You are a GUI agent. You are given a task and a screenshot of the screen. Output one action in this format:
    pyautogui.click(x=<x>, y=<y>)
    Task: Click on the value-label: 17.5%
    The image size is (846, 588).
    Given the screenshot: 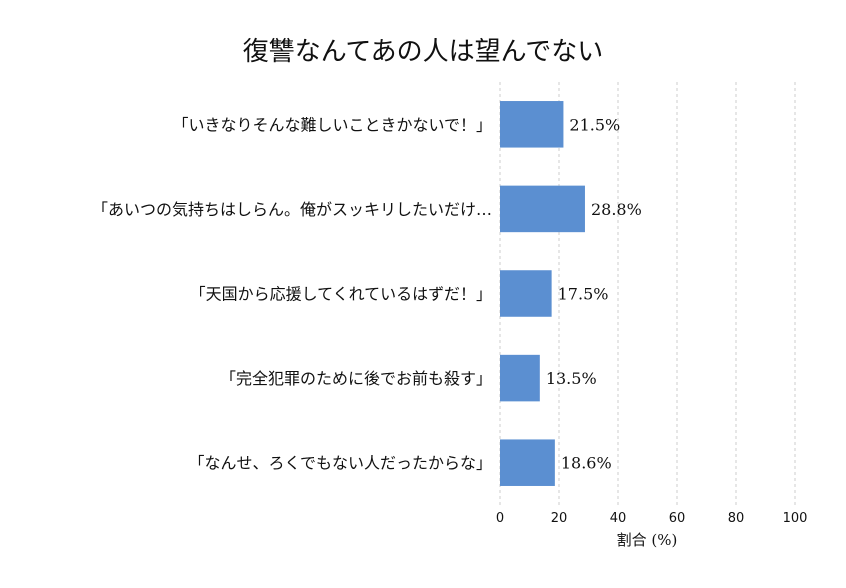 What is the action you would take?
    pyautogui.click(x=583, y=294)
    